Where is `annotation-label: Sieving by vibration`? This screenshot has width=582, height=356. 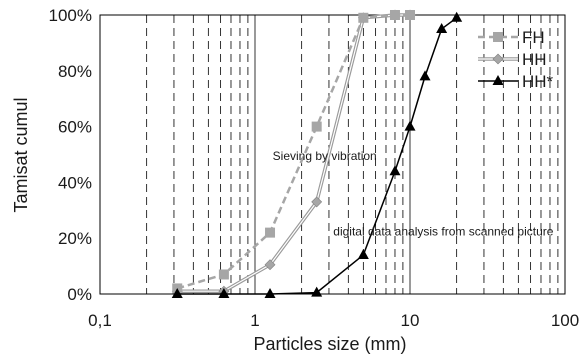
annotation-label: Sieving by vibration is located at coordinates (325, 156).